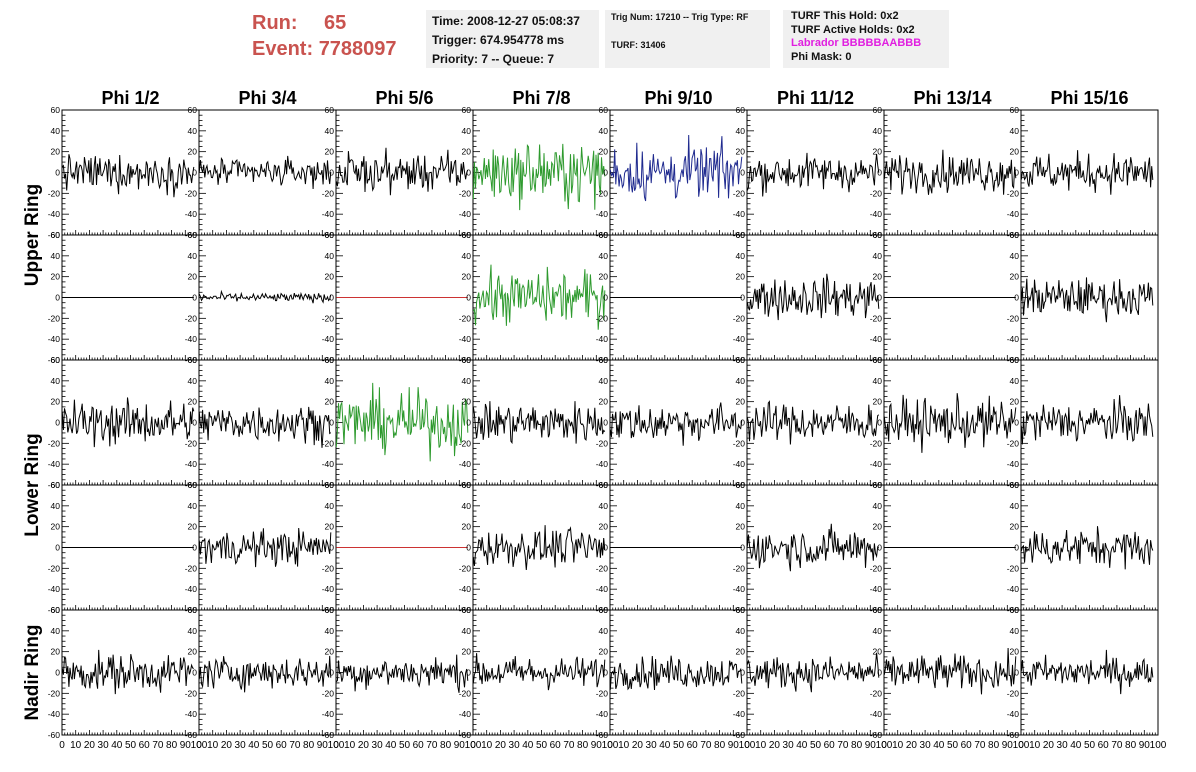 The image size is (1196, 772). What do you see at coordinates (821, 56) in the screenshot?
I see `phi-mask-text: Phi Mask: 0` at bounding box center [821, 56].